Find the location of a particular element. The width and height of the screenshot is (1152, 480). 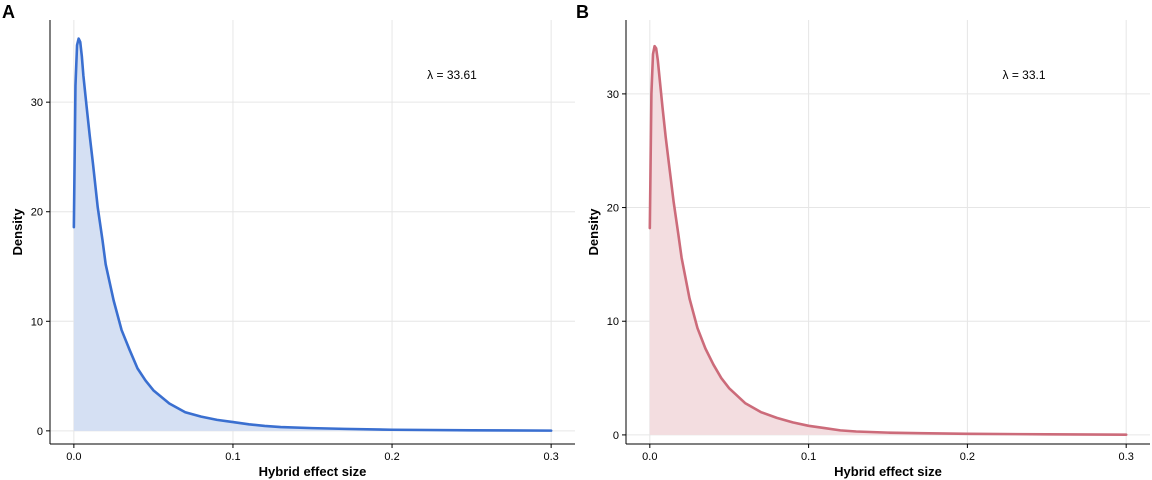

lambda-annotation: λ = 33.1 is located at coordinates (1023, 75).